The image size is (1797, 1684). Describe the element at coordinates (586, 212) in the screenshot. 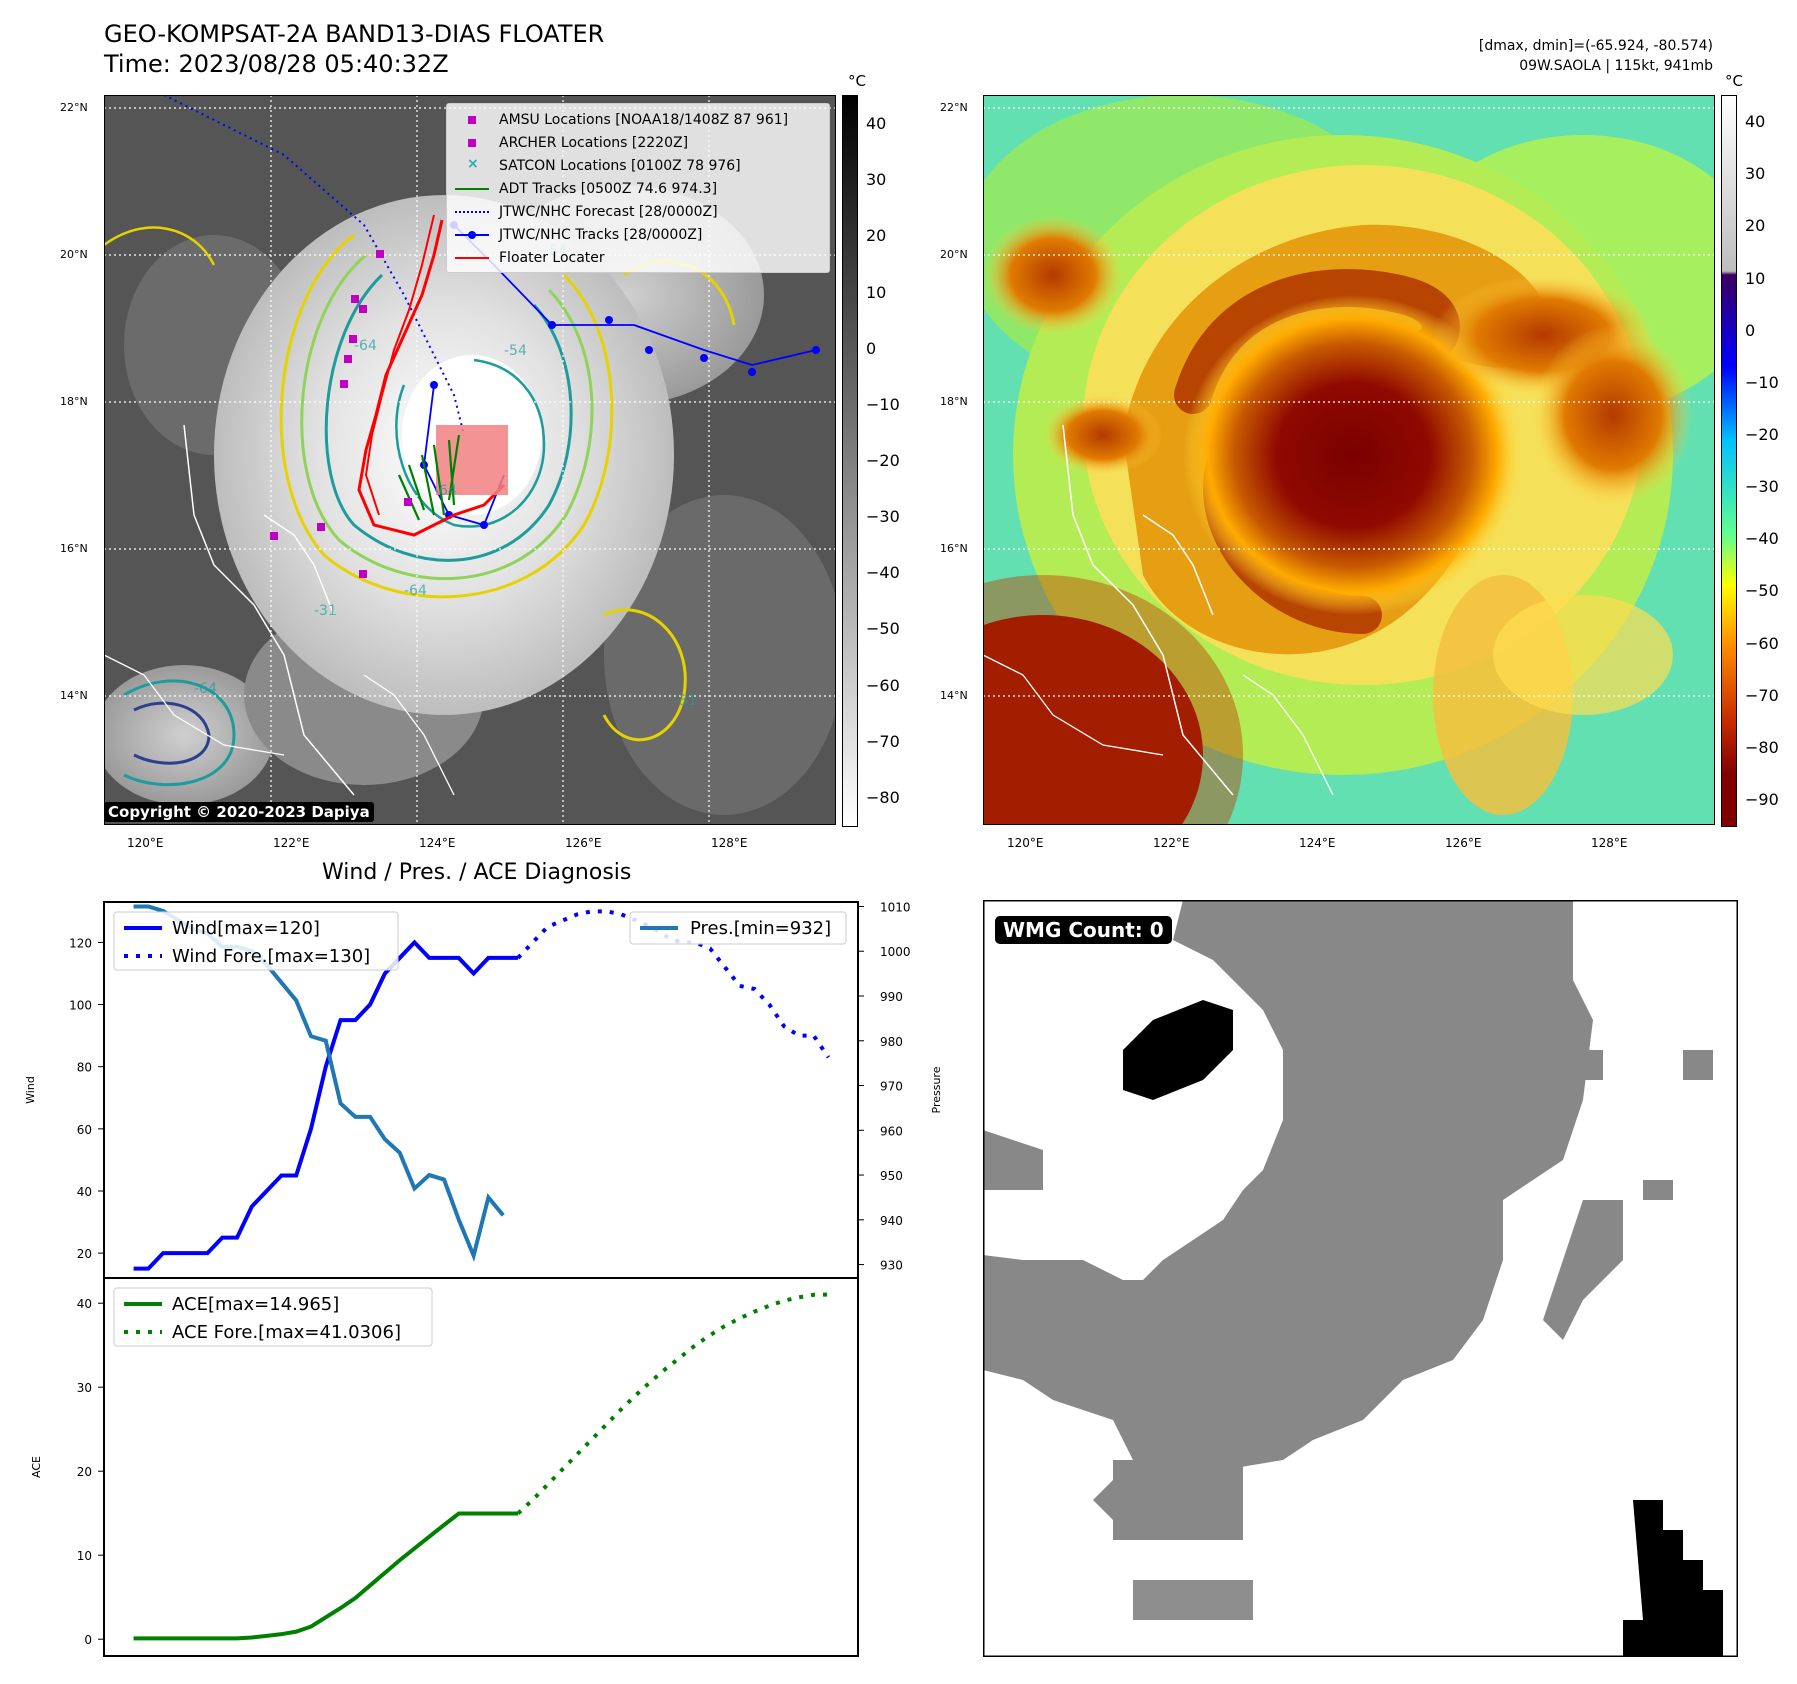

I see `legend-entry: JTWC/NHC Forecast [28/0000Z]` at that location.